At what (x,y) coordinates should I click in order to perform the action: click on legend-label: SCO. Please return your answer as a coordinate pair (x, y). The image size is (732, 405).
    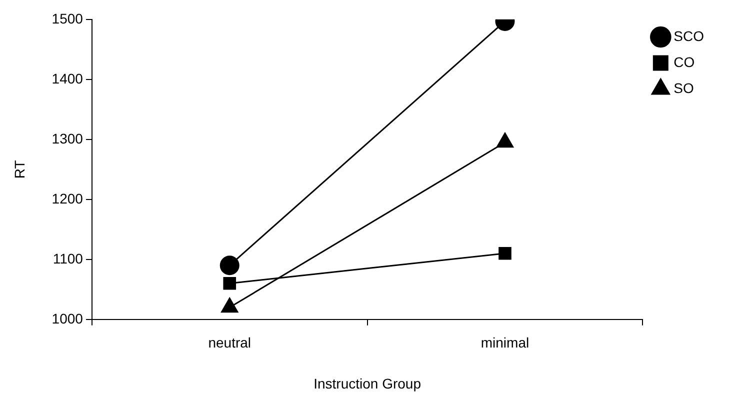
    Looking at the image, I should click on (689, 36).